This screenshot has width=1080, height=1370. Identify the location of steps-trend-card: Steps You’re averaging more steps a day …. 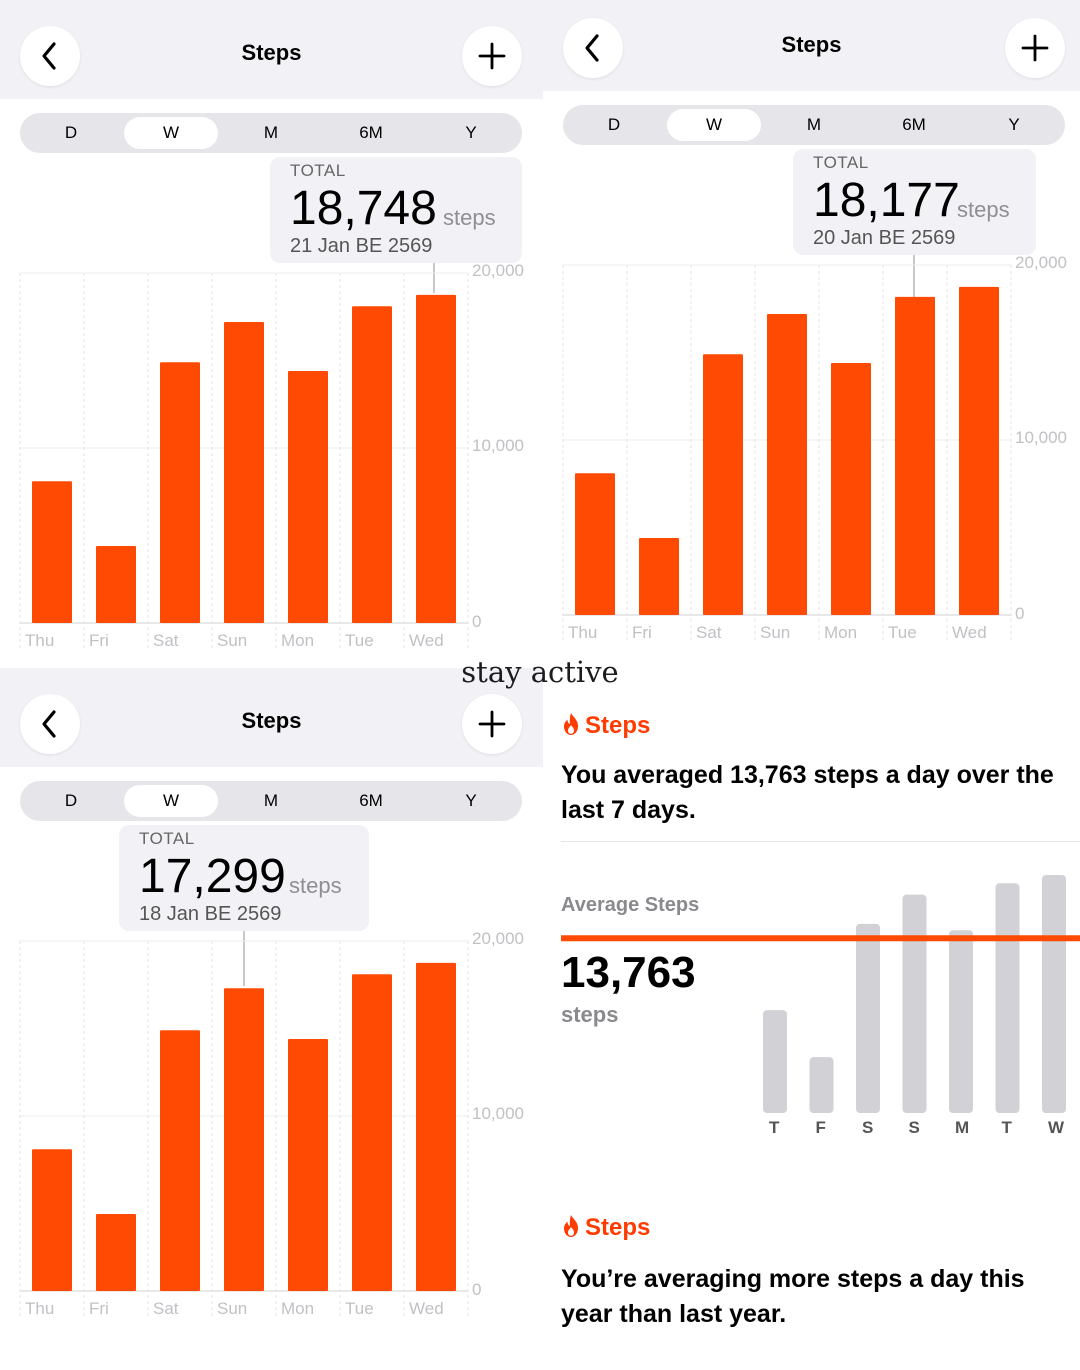
(811, 1280).